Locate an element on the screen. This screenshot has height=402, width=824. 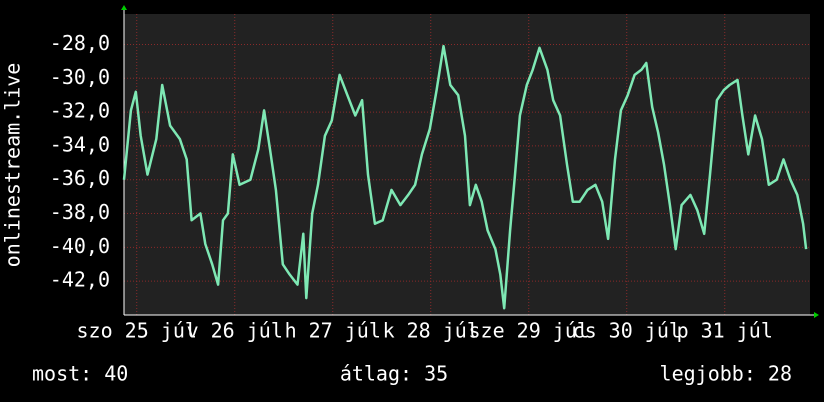
x-tick-label: h 27 júl is located at coordinates (333, 331).